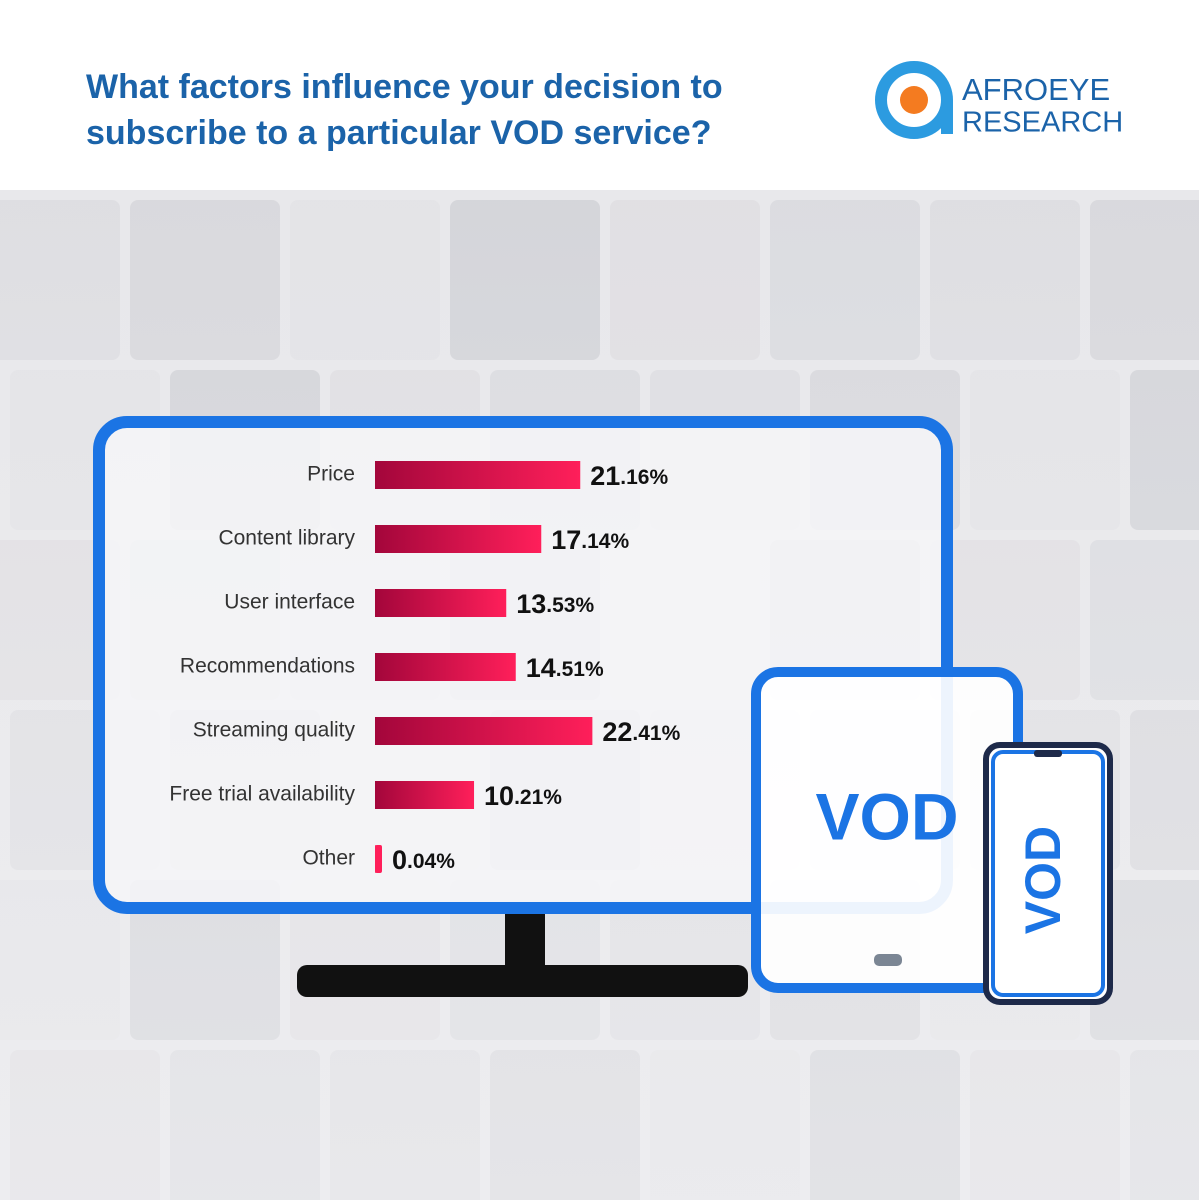  Describe the element at coordinates (947, 117) in the screenshot. I see `logo-stem` at that location.